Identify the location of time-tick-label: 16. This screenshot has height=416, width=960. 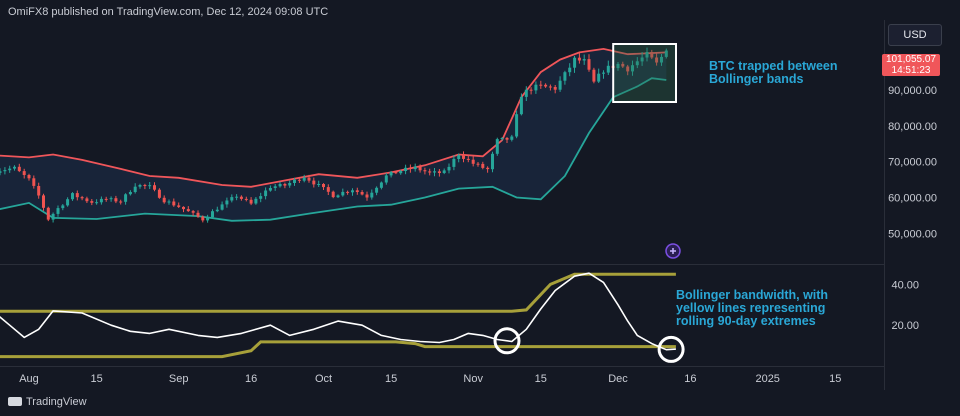
(690, 379).